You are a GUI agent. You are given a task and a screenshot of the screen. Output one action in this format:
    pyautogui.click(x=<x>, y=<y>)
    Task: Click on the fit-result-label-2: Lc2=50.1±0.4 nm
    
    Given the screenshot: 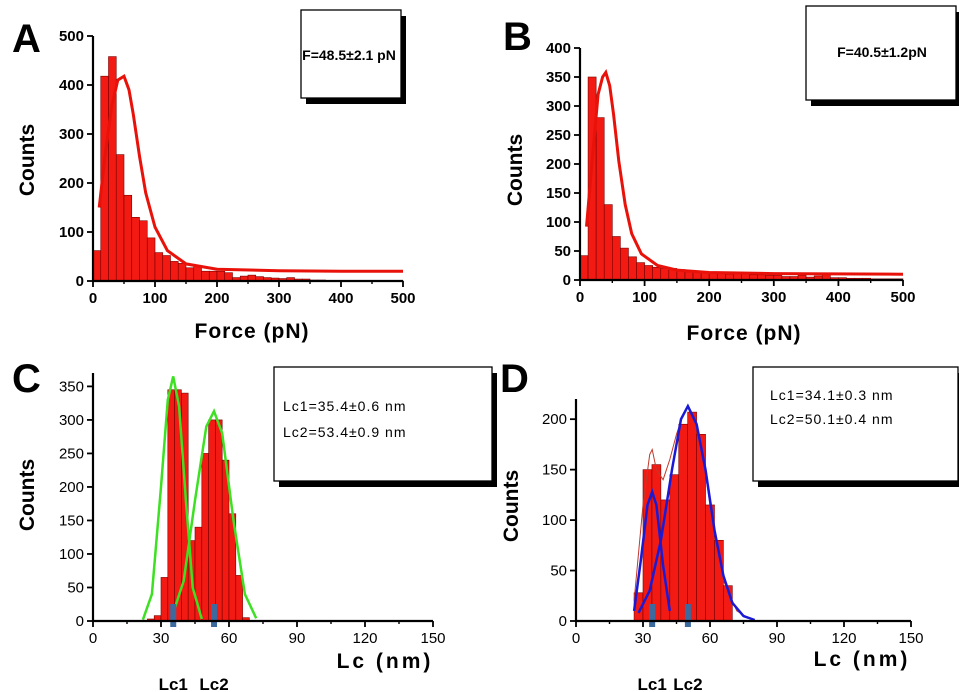 What is the action you would take?
    pyautogui.click(x=831, y=419)
    